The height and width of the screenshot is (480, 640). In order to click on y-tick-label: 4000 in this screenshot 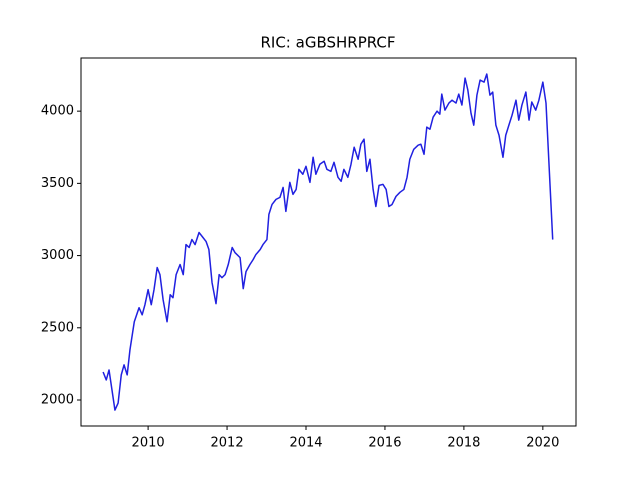, I will do `click(57, 111)`.